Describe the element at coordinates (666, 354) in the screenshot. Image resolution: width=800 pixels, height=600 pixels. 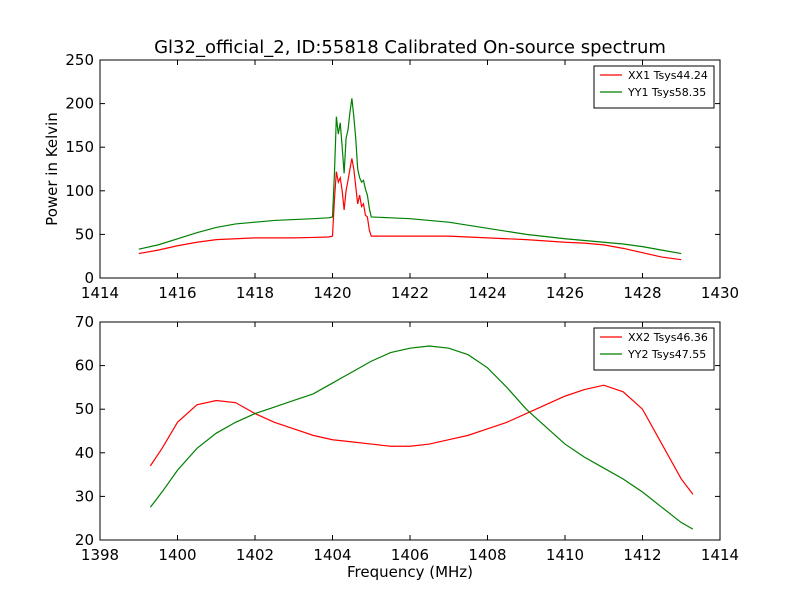
I see `legend-label: YY2 Tsys47.55` at that location.